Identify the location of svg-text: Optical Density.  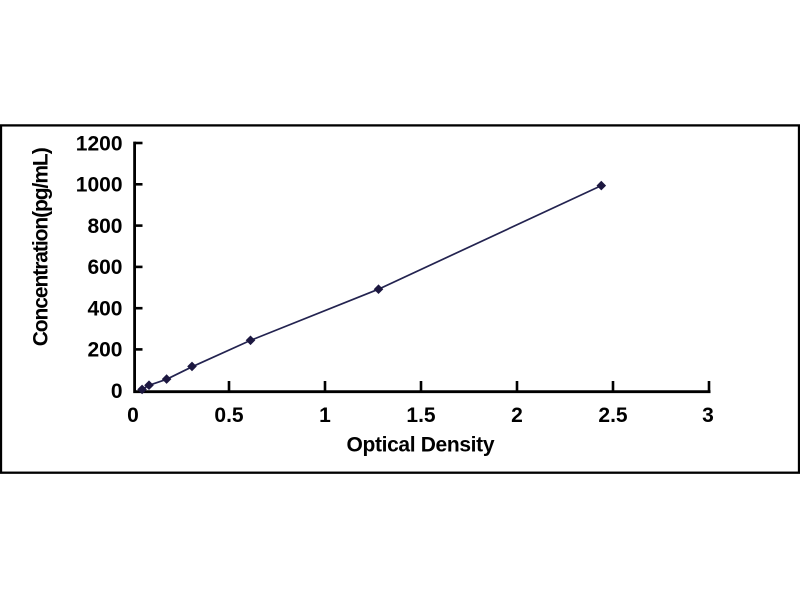
(421, 445).